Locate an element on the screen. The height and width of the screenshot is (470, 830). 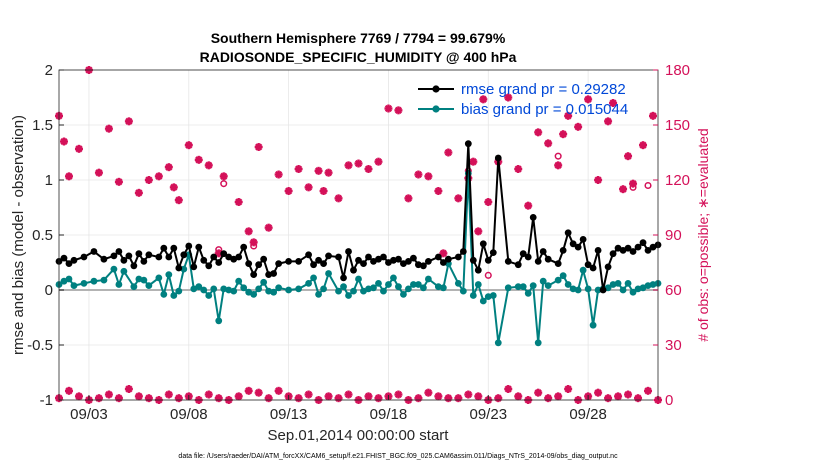
y-tick-label: 0.5 is located at coordinates (42, 235).